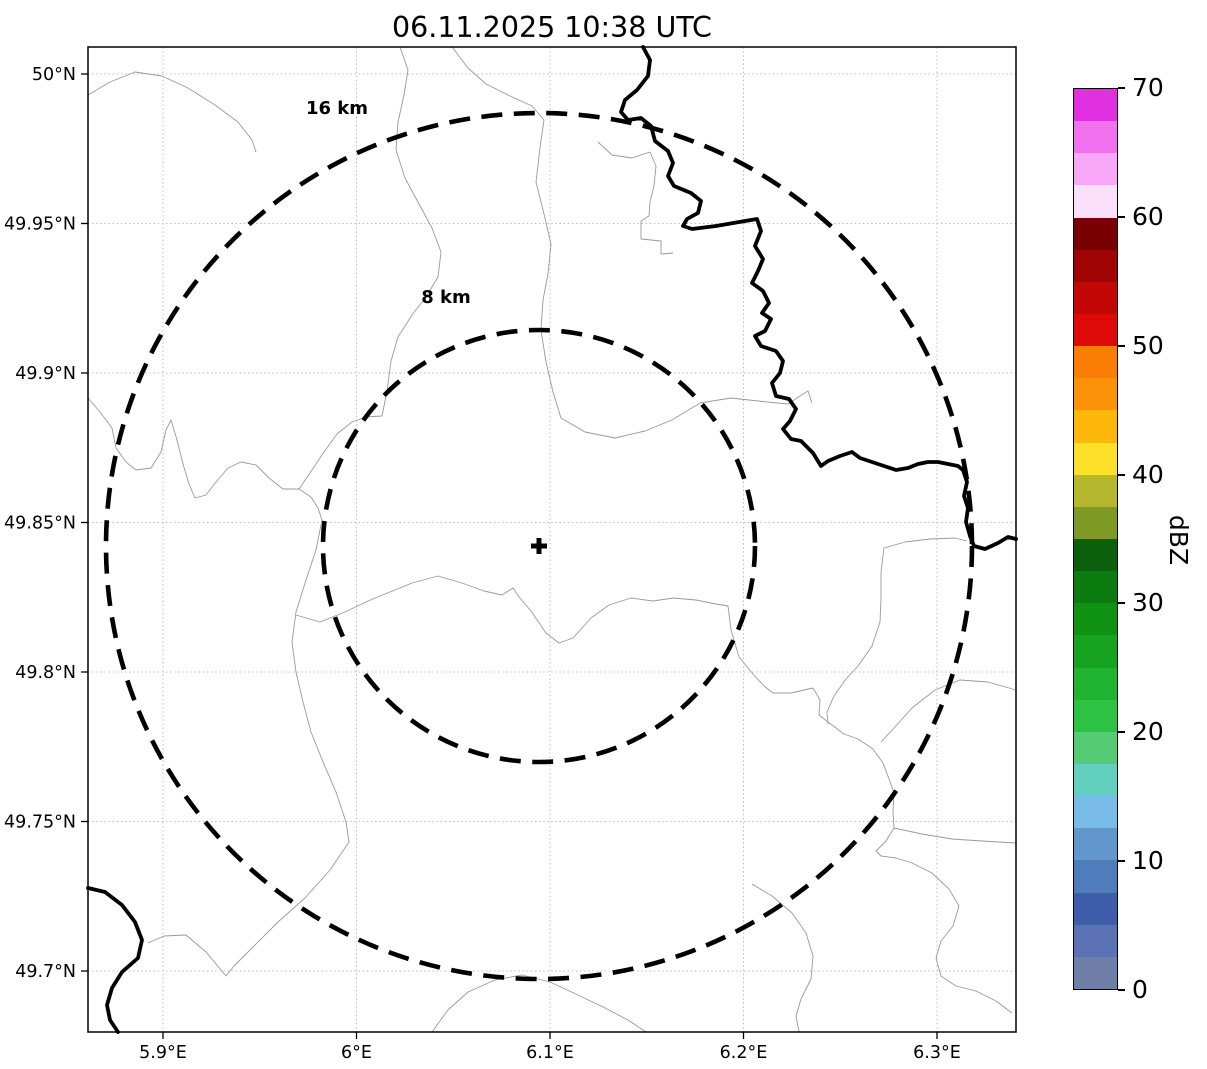  What do you see at coordinates (1148, 87) in the screenshot?
I see `colorbar-tick-label: 70` at bounding box center [1148, 87].